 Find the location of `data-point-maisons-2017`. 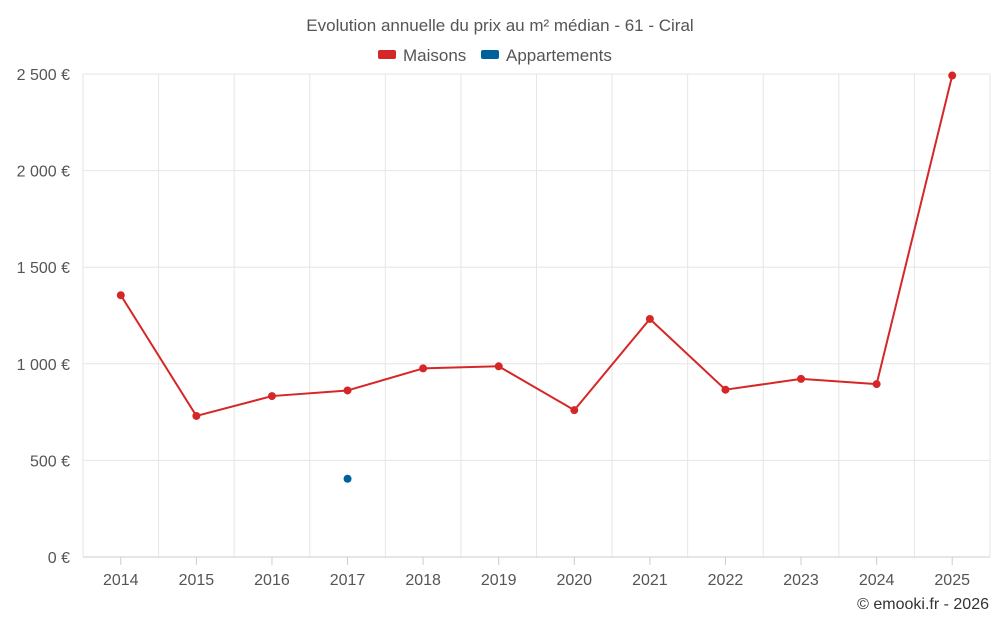

data-point-maisons-2017 is located at coordinates (347, 390).